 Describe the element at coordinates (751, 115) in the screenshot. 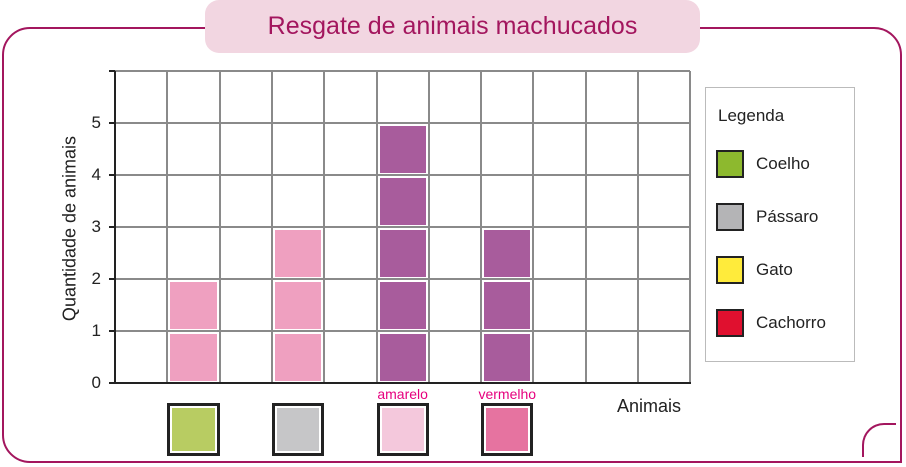

I see `legend-title: Legenda` at that location.